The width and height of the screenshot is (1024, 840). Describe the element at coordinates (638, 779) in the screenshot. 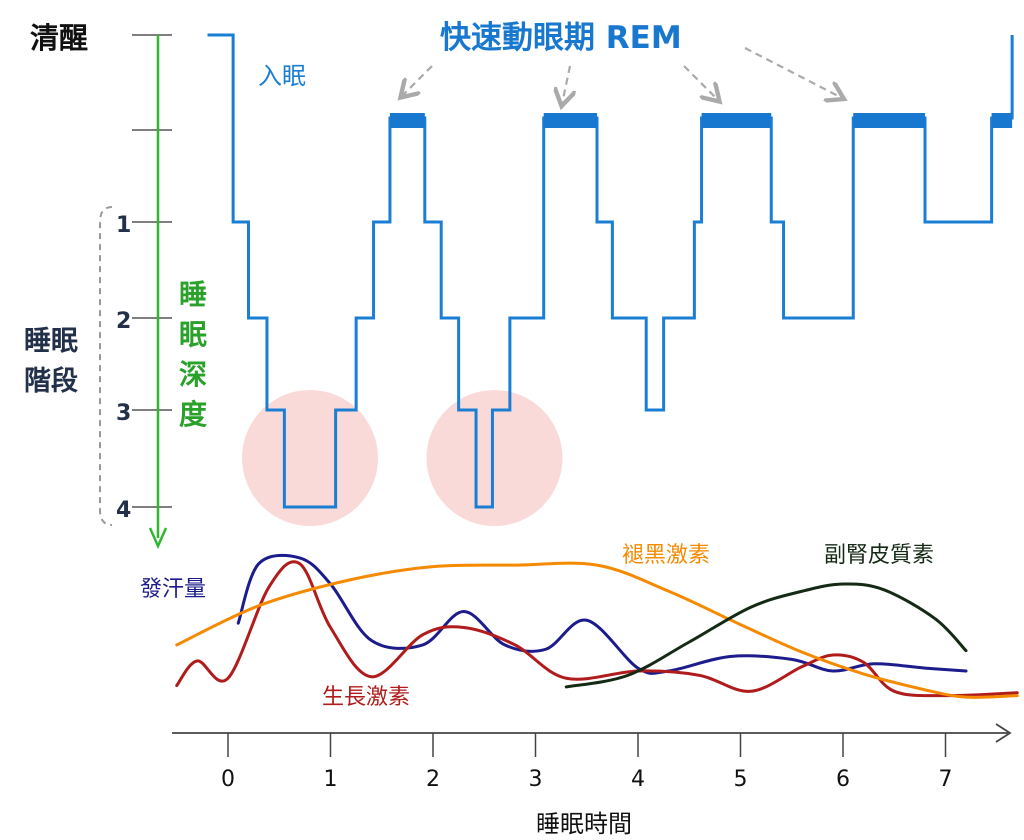

I see `time-tick-label-4: 4` at that location.